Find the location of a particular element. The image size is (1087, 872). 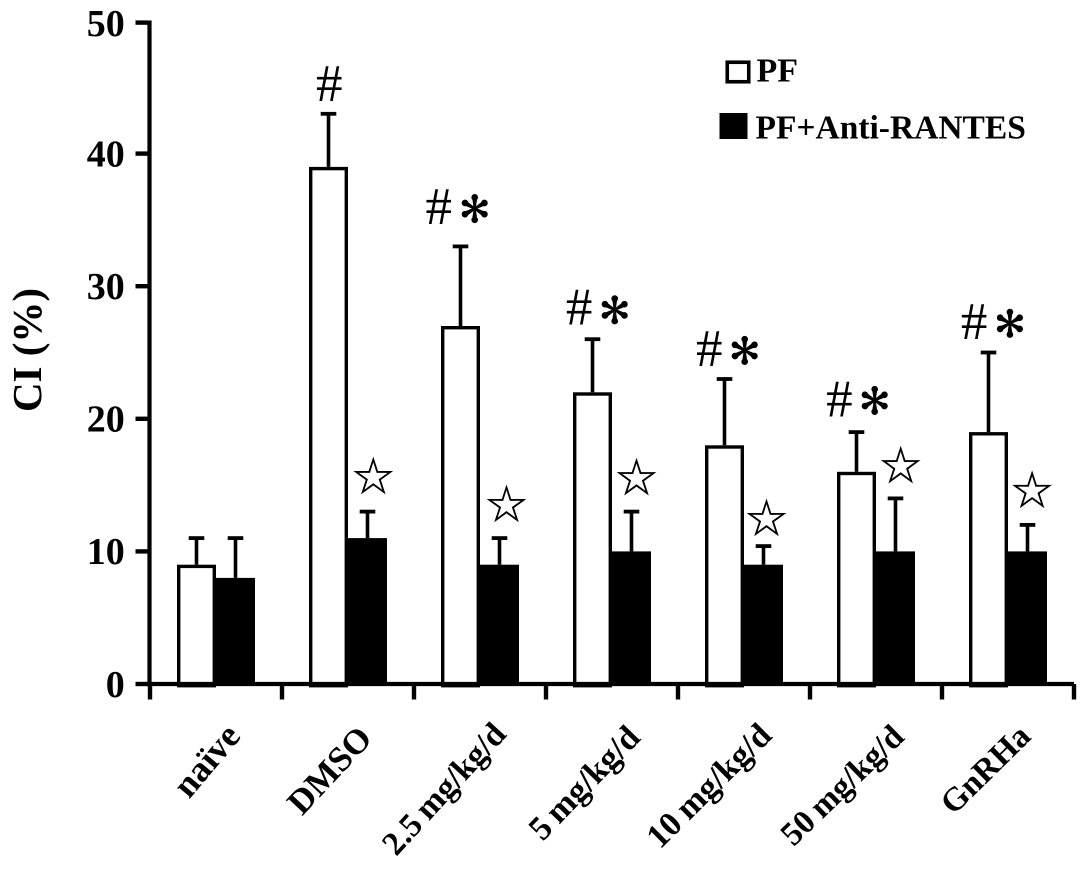

svg-text: 10 is located at coordinates (106, 552).